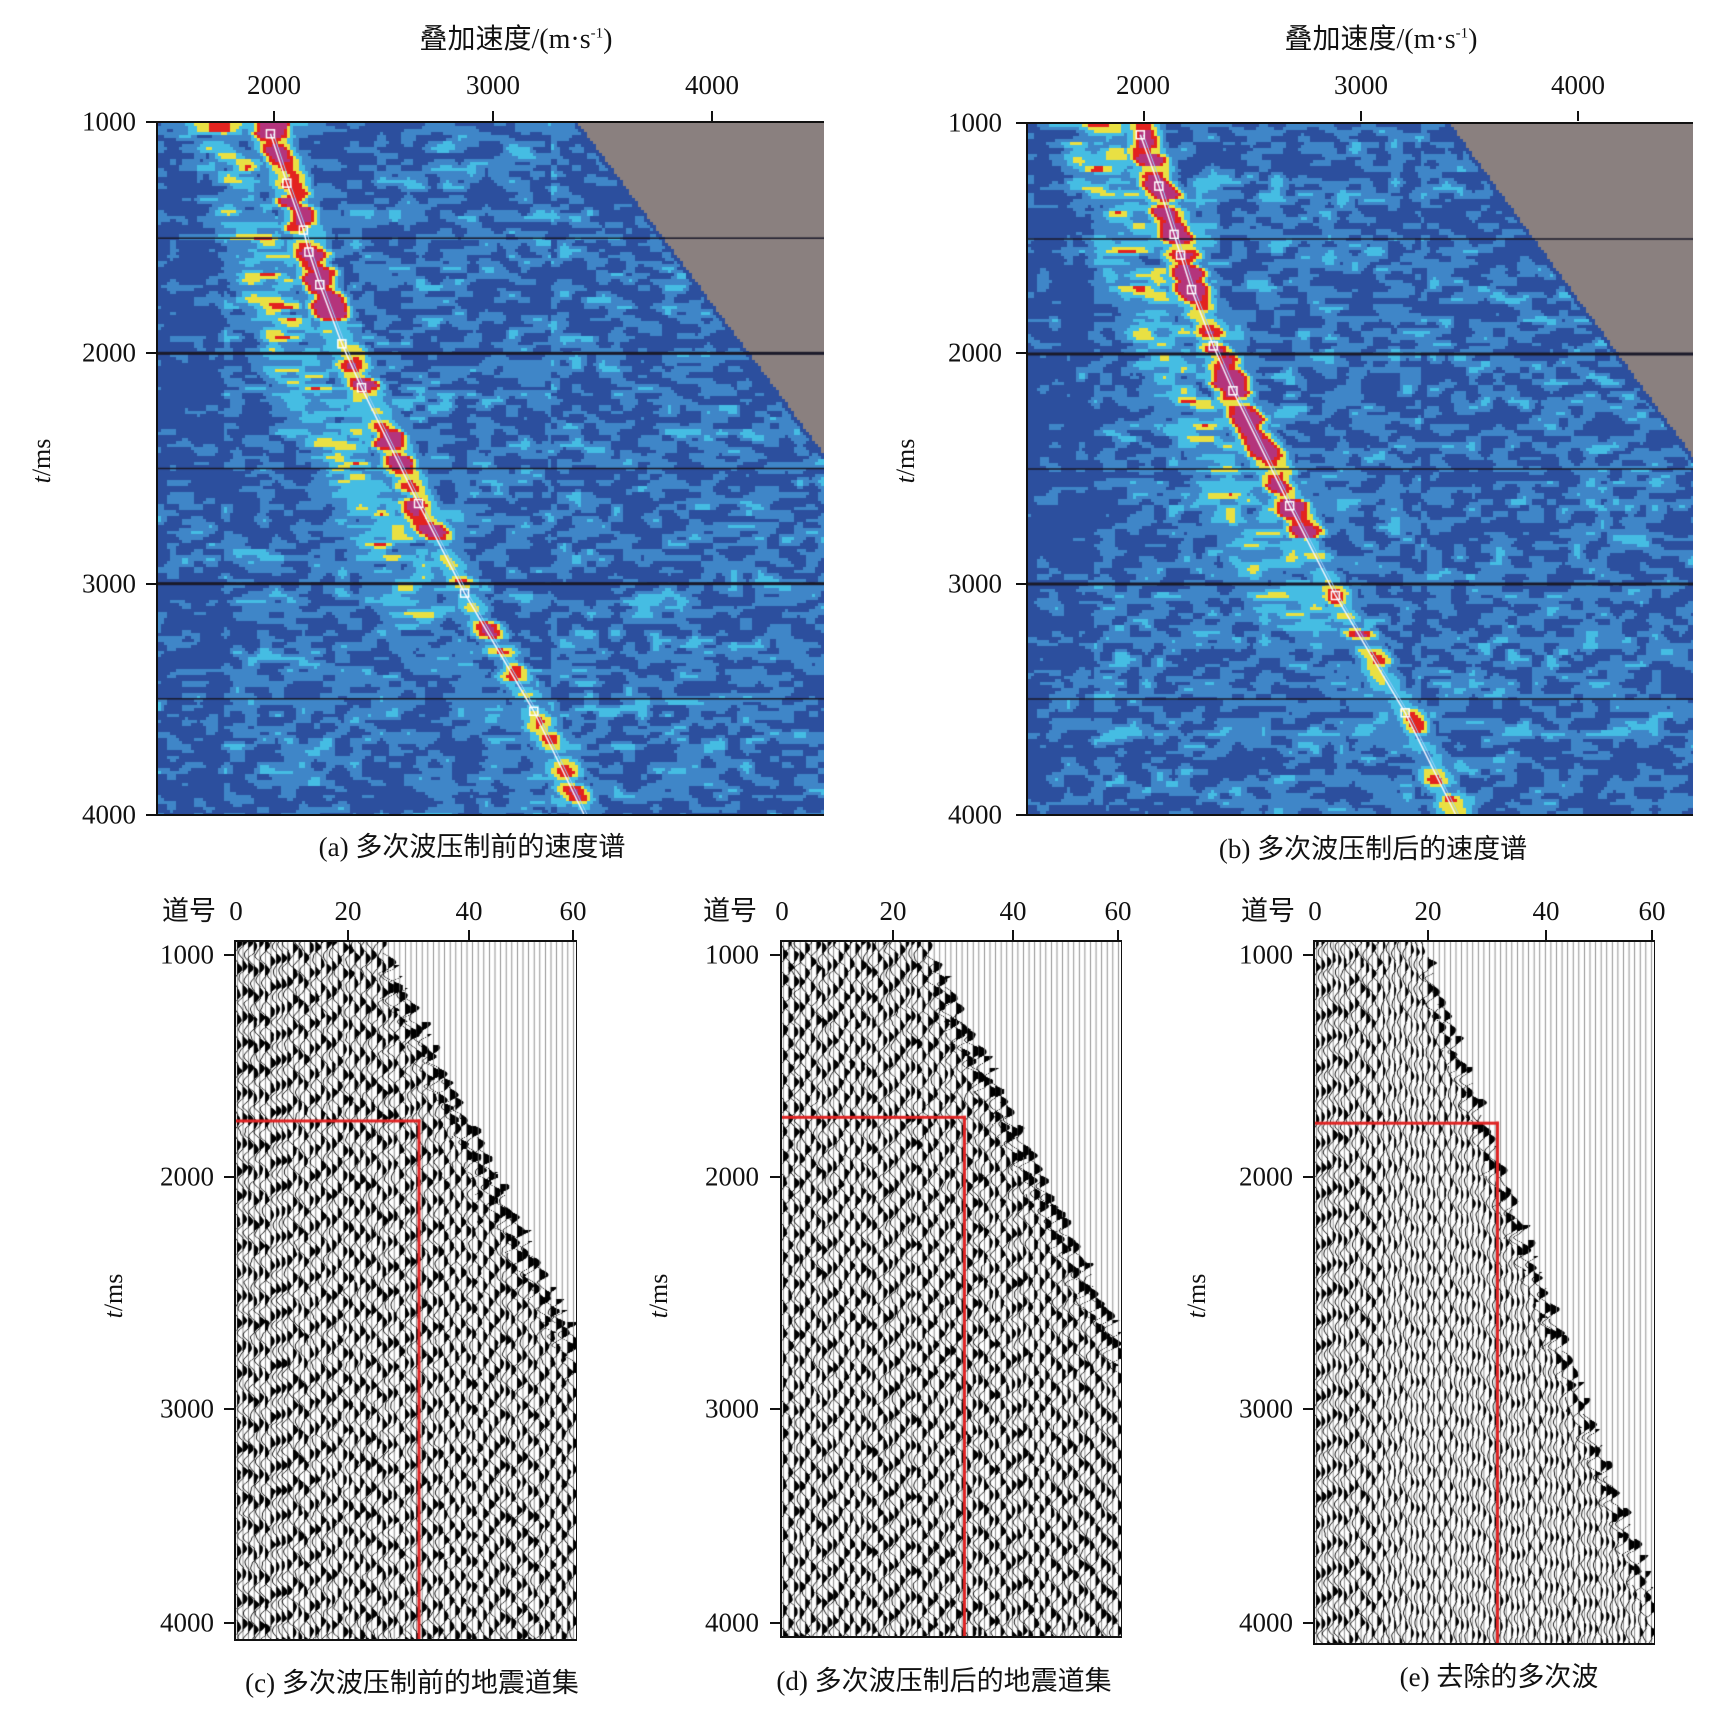 The image size is (1713, 1713). I want to click on y-axis-title-a: t/ms, so click(41, 461).